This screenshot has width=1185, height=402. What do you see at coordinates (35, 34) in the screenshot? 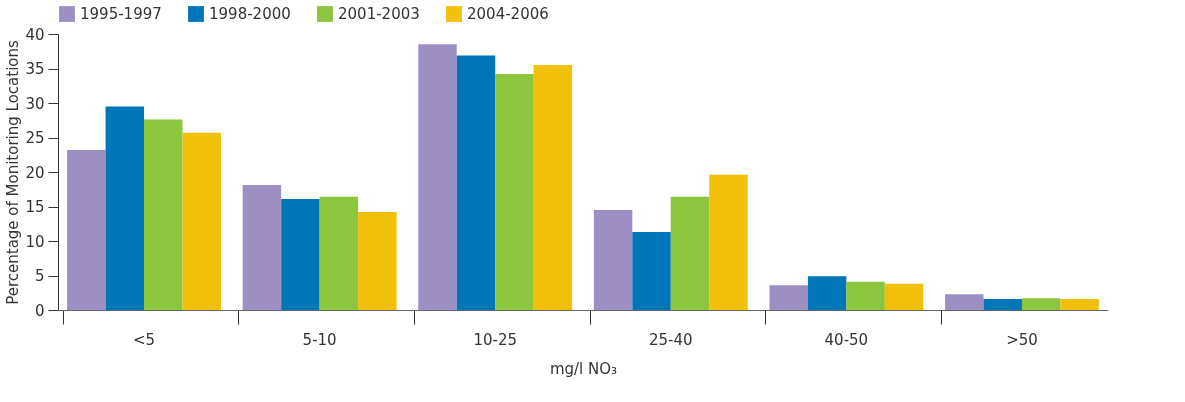
I see `y-tick-label: 40` at bounding box center [35, 34].